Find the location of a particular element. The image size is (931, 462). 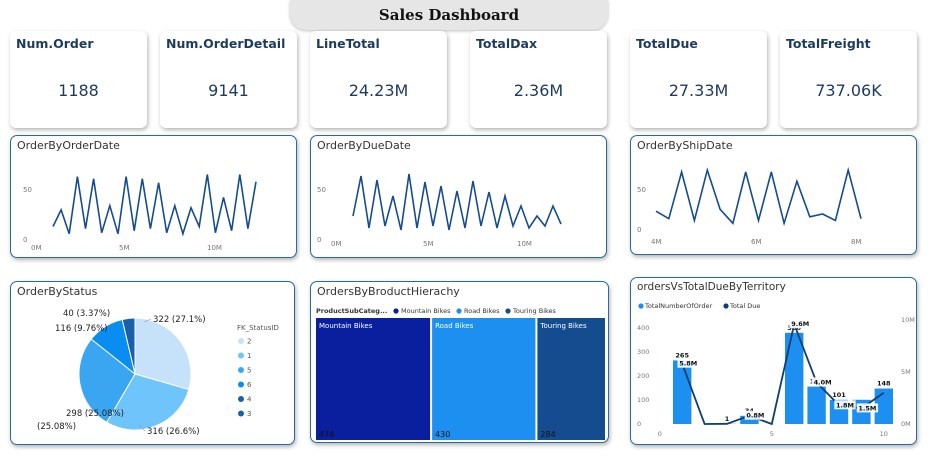

legend-label: 3 is located at coordinates (249, 414).